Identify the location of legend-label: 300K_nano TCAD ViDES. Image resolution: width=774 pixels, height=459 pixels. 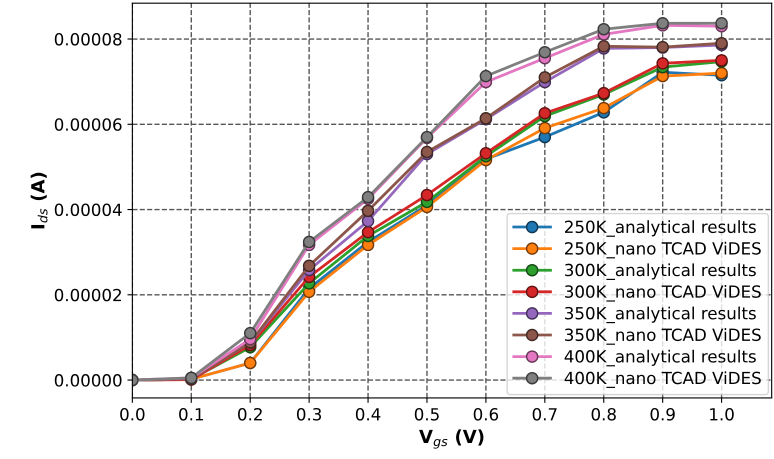
(663, 293).